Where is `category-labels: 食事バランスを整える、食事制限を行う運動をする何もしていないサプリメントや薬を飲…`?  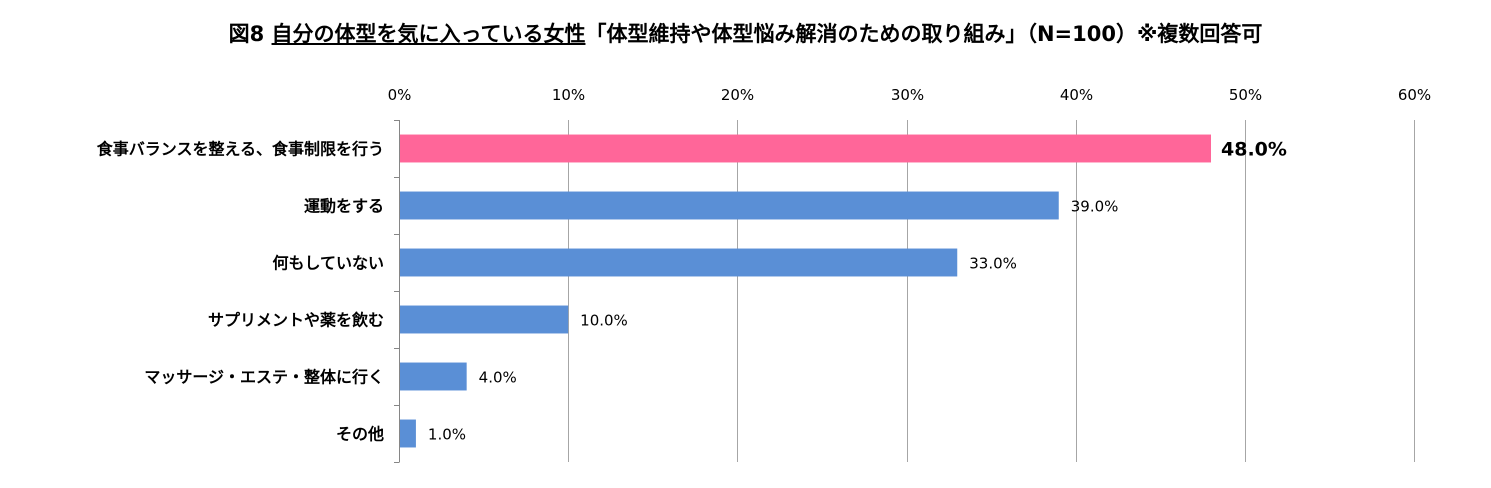 category-labels: 食事バランスを整える、食事制限を行う運動をする何もしていないサプリメントや薬を飲… is located at coordinates (240, 292).